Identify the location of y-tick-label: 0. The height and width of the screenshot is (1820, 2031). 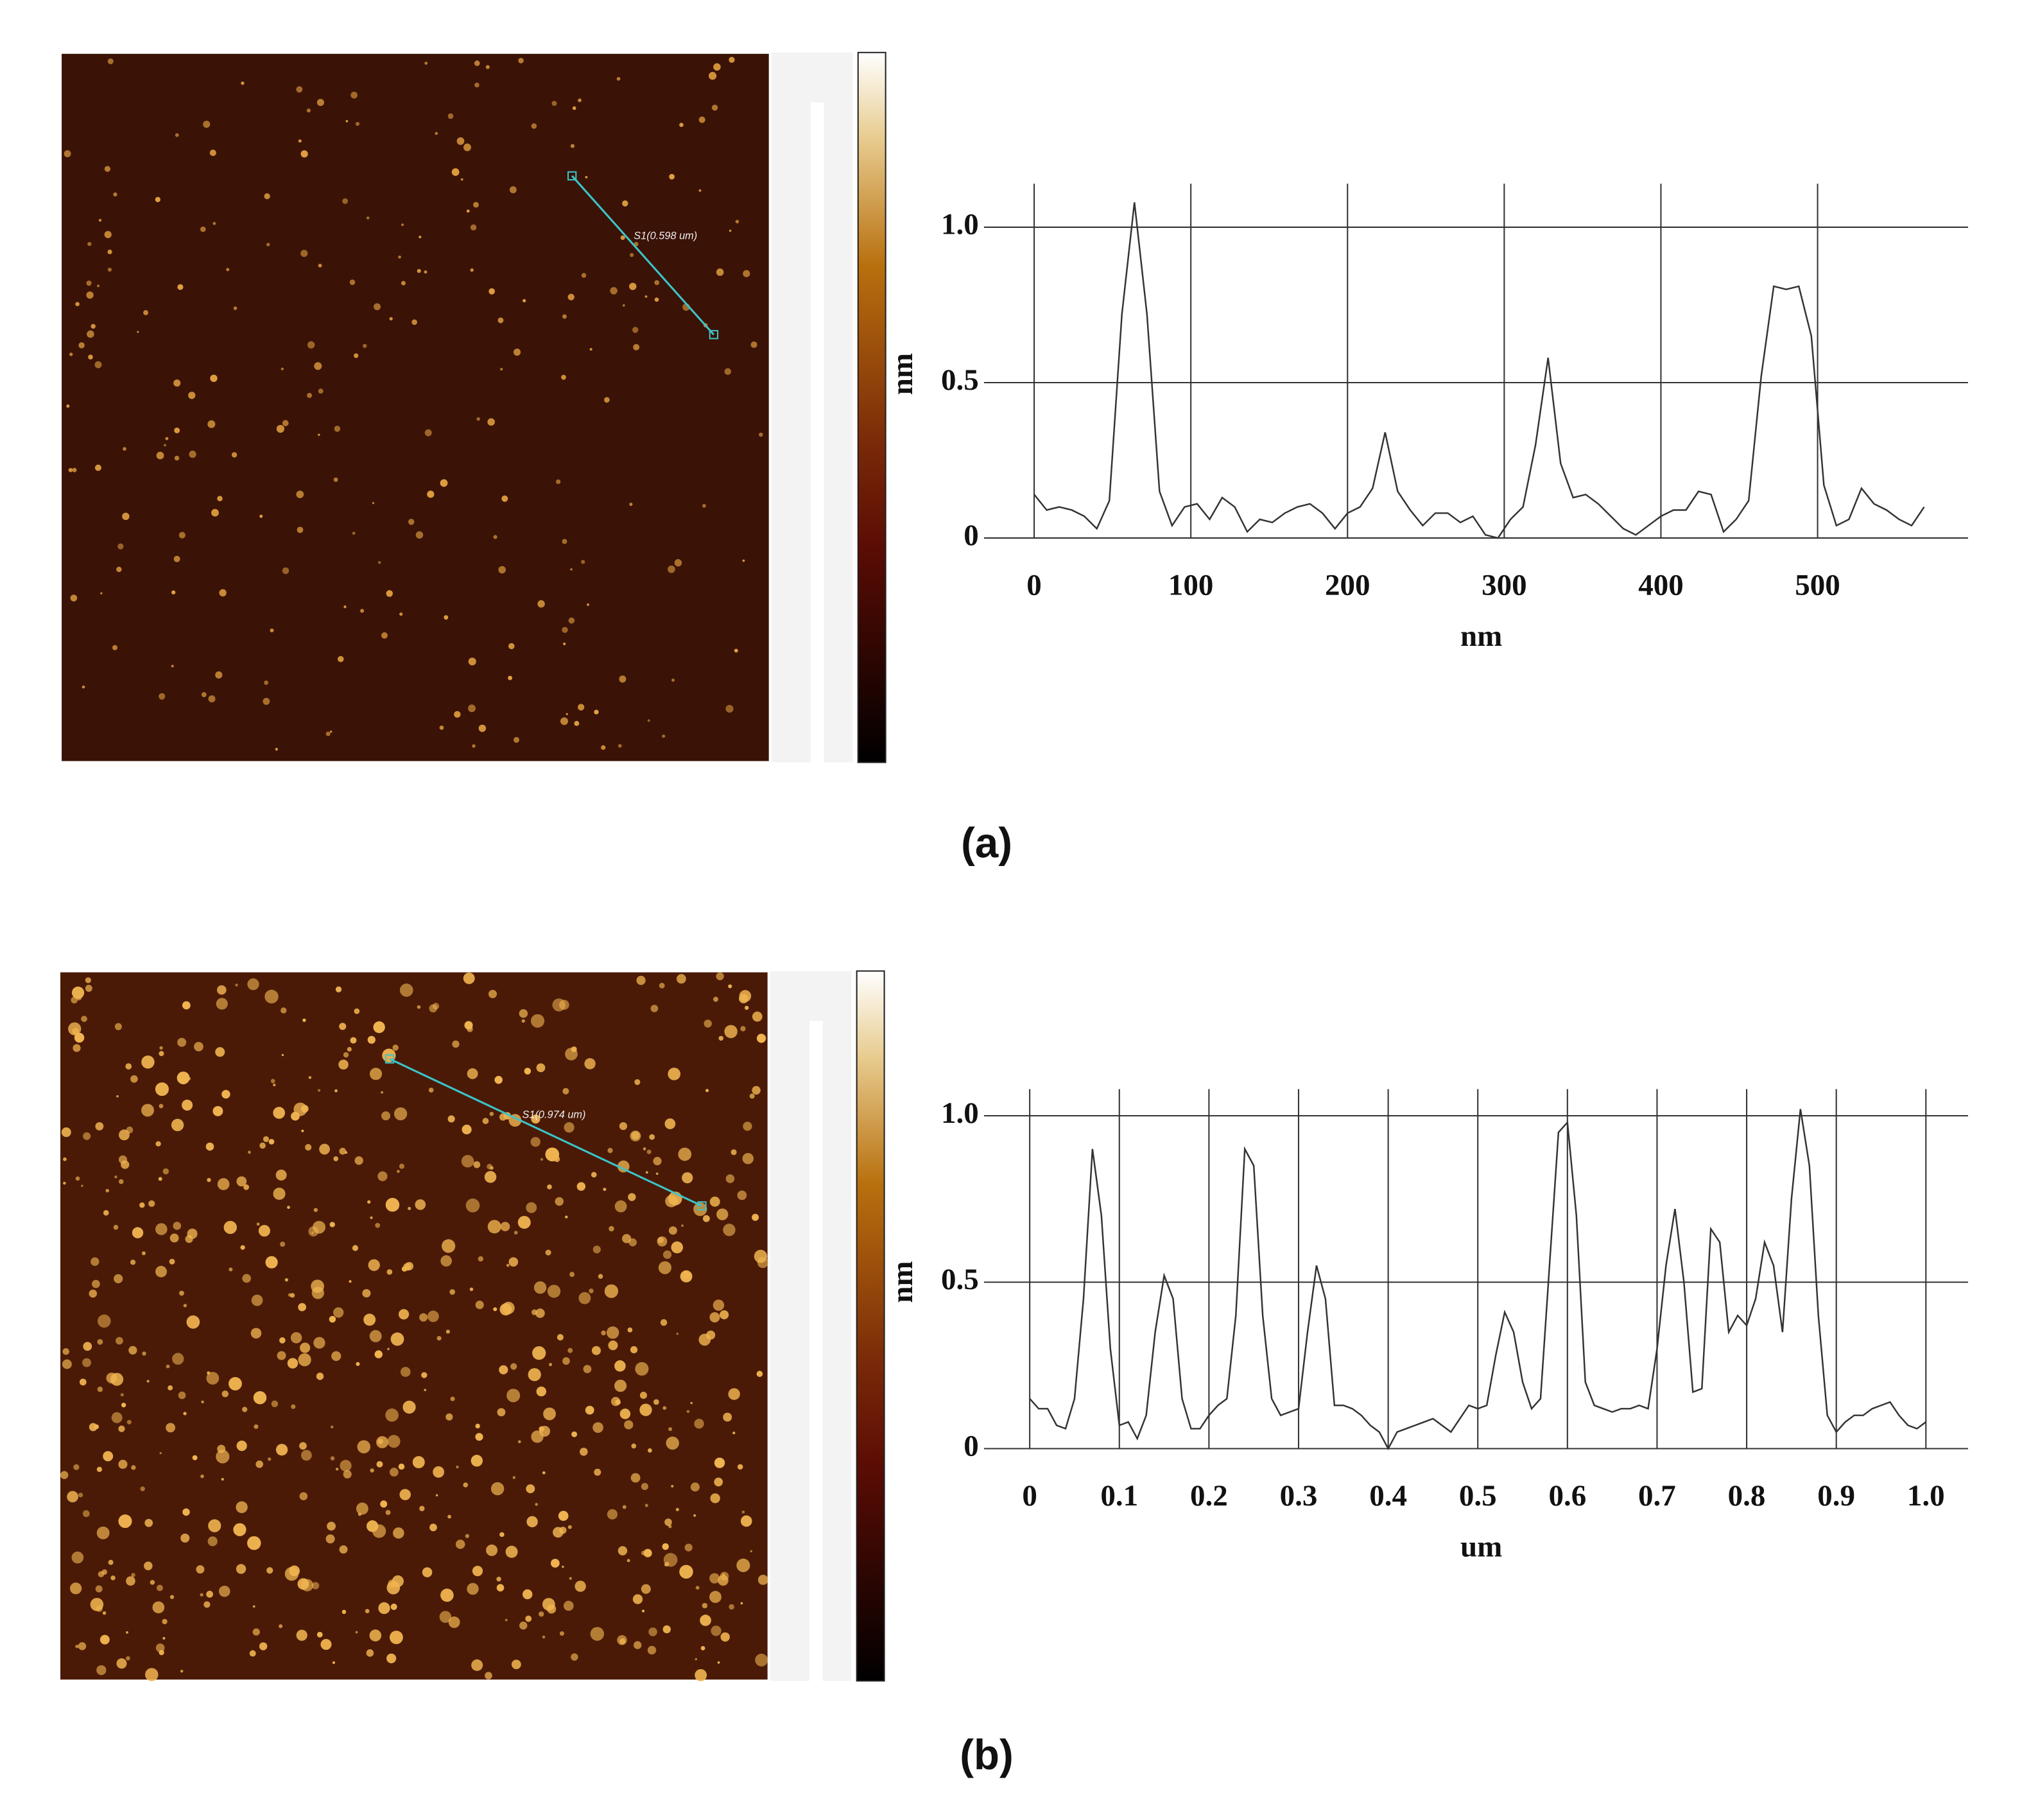
(972, 1445).